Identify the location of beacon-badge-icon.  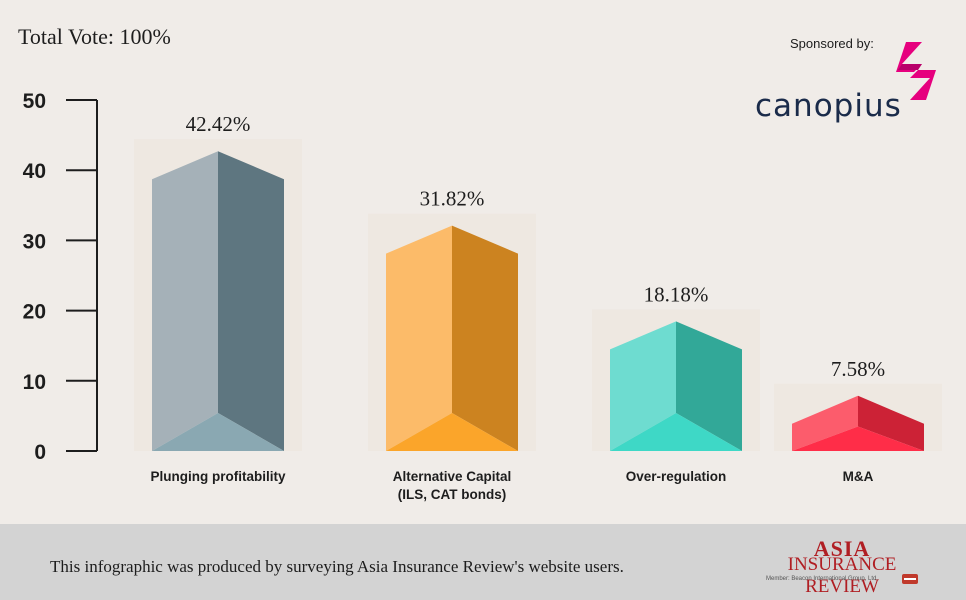
(910, 579).